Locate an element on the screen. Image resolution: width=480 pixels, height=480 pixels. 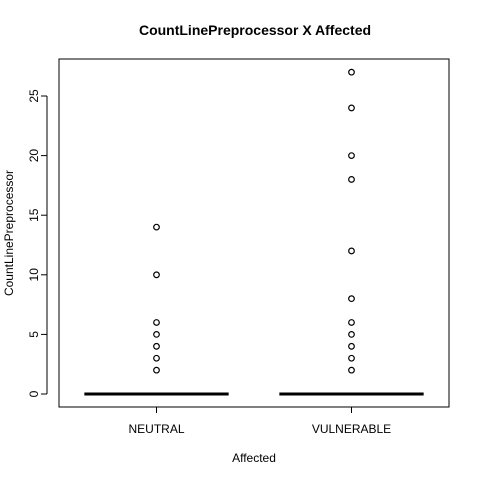
x-tick-label: NEUTRAL is located at coordinates (156, 429).